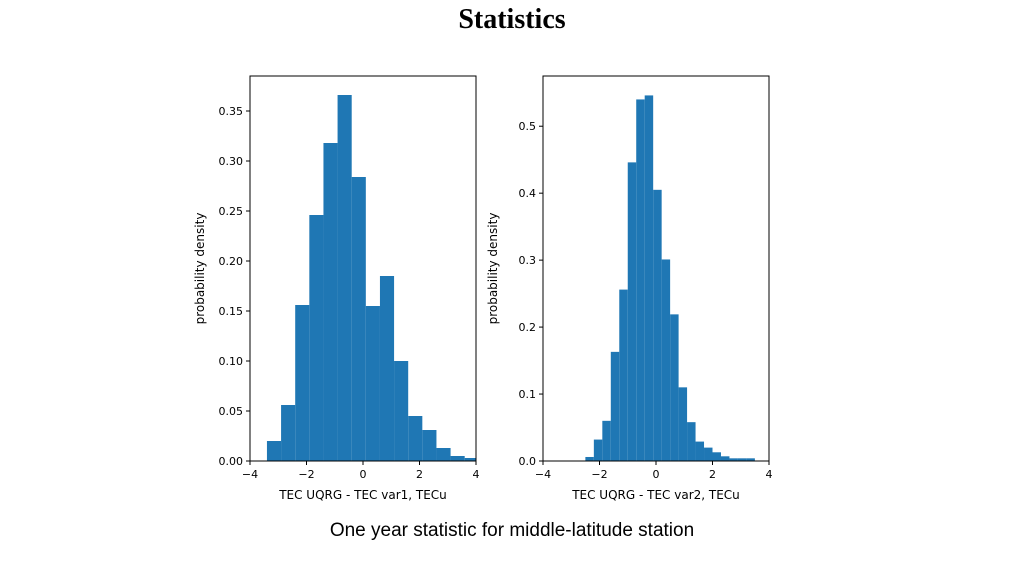 The width and height of the screenshot is (1024, 576). Describe the element at coordinates (528, 260) in the screenshot. I see `y-tick-label: 0.3` at that location.